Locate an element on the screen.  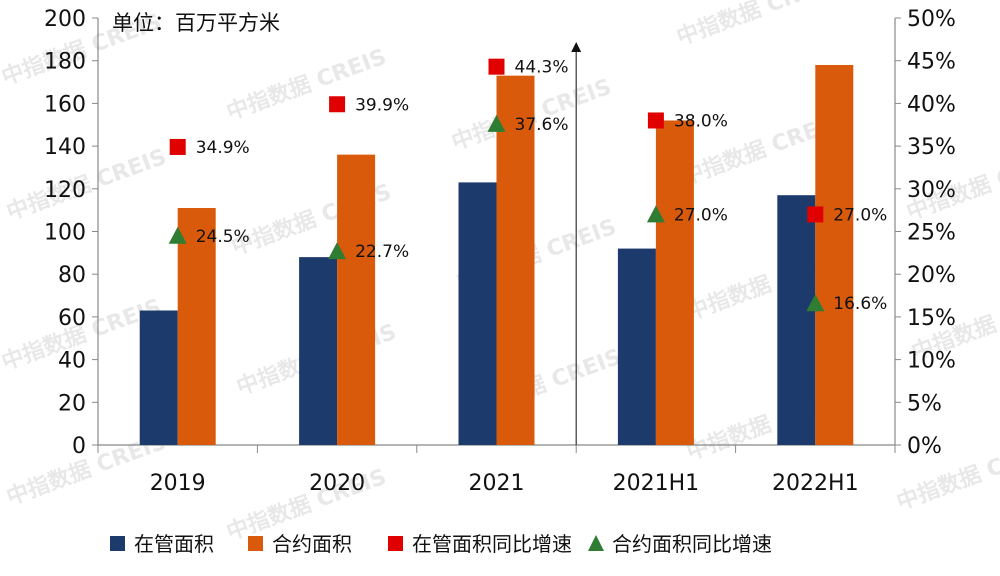
y-right-tick-label: 35% is located at coordinates (931, 147).